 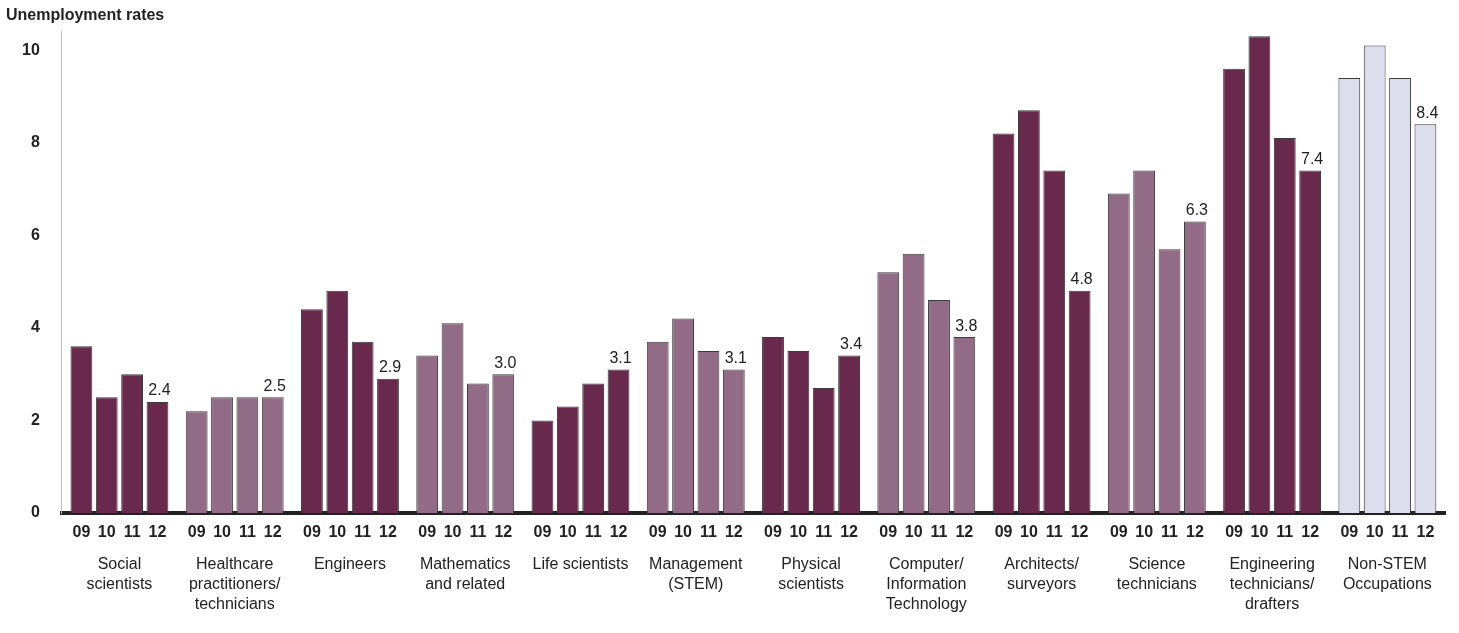 I want to click on data-label: 3.4, so click(x=851, y=344).